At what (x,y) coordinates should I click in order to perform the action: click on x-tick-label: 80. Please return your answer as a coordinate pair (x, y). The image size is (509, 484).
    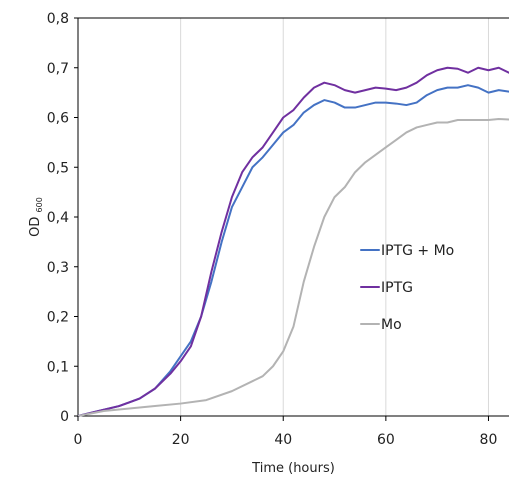
    Looking at the image, I should click on (489, 440).